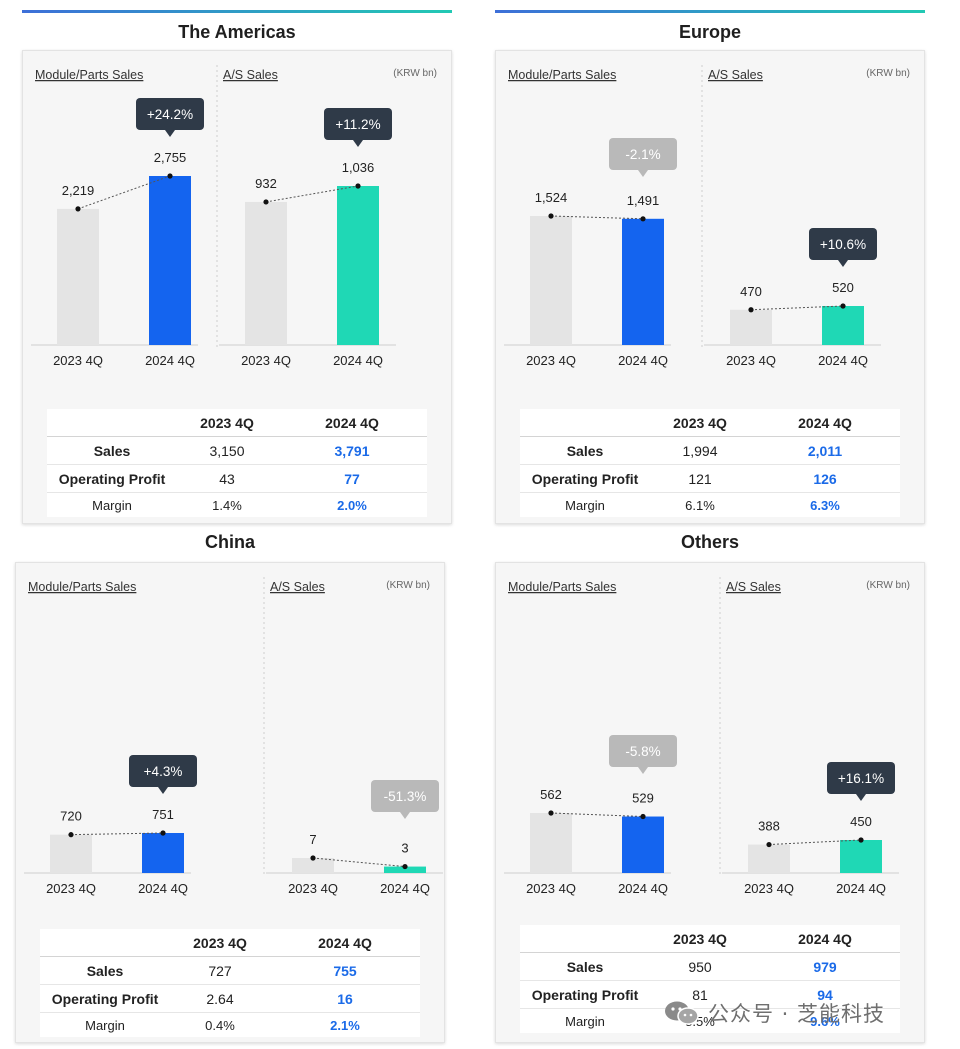 This screenshot has width=960, height=1049. Describe the element at coordinates (825, 505) in the screenshot. I see `margin-2024: 6.3%` at that location.